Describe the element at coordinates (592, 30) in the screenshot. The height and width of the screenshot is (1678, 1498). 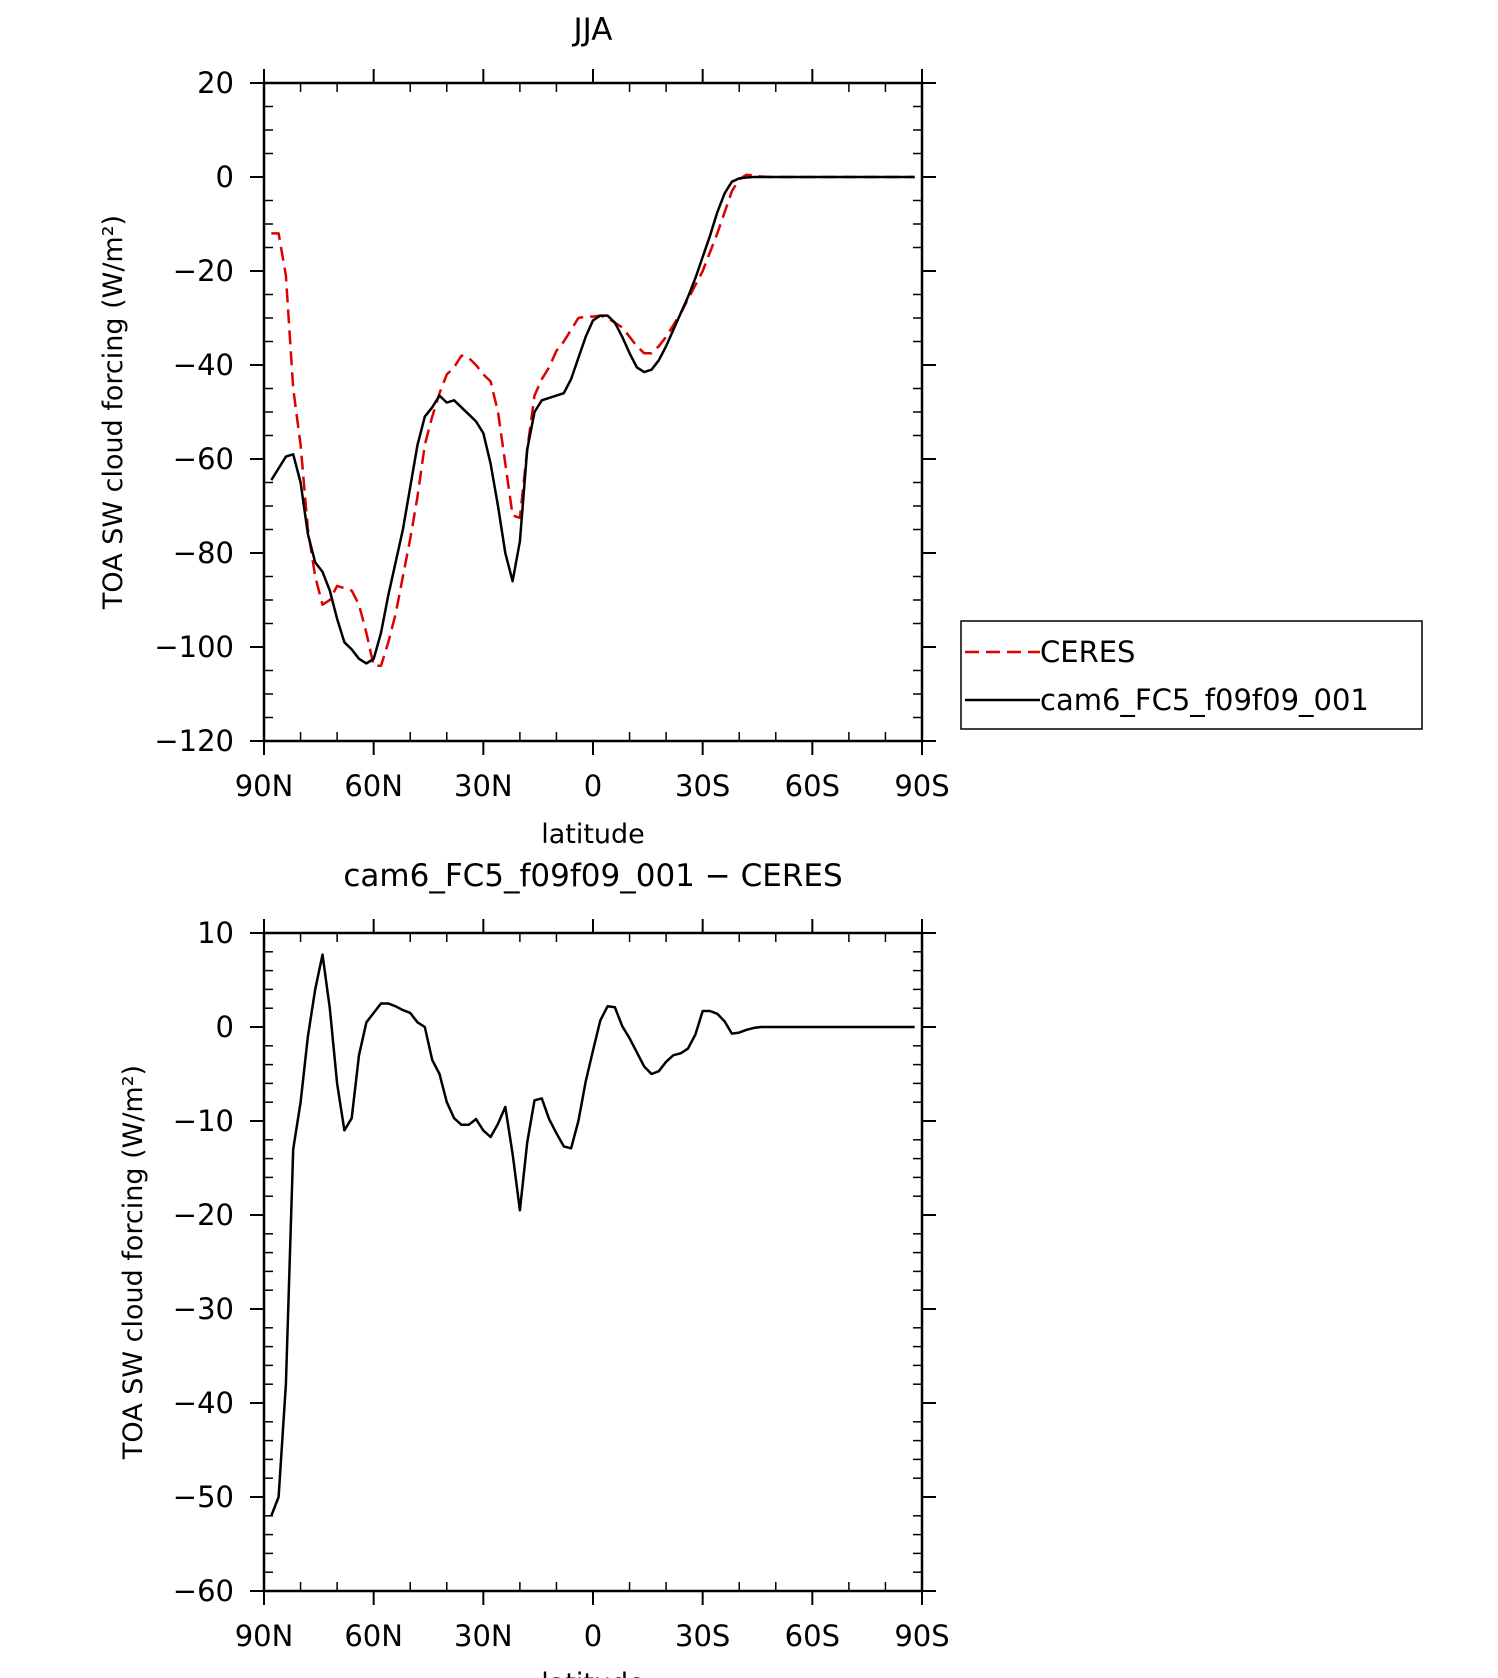
I see `chart-title: JJA` at that location.